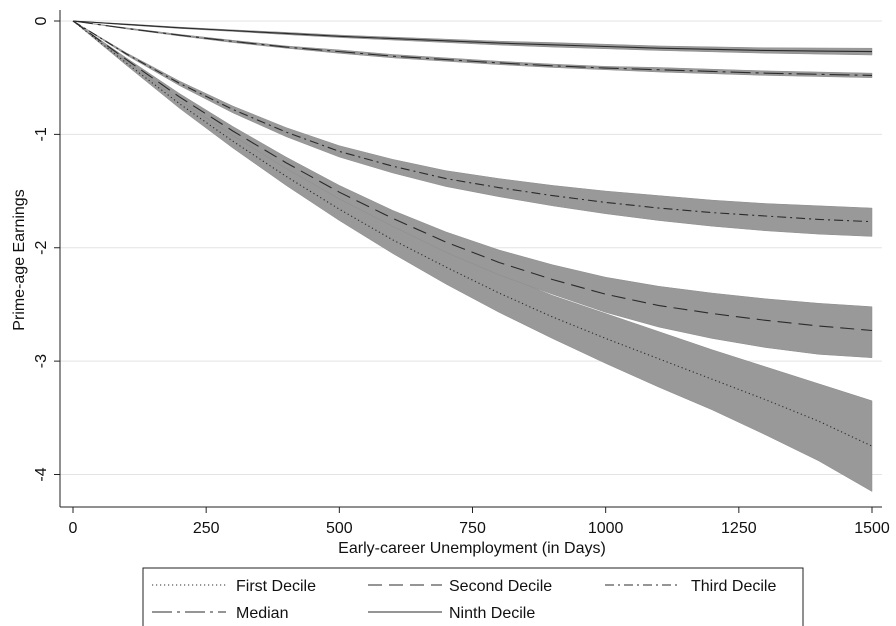 The image size is (896, 626). What do you see at coordinates (19, 259) in the screenshot?
I see `y-axis-title: Prime-age Earnings` at bounding box center [19, 259].